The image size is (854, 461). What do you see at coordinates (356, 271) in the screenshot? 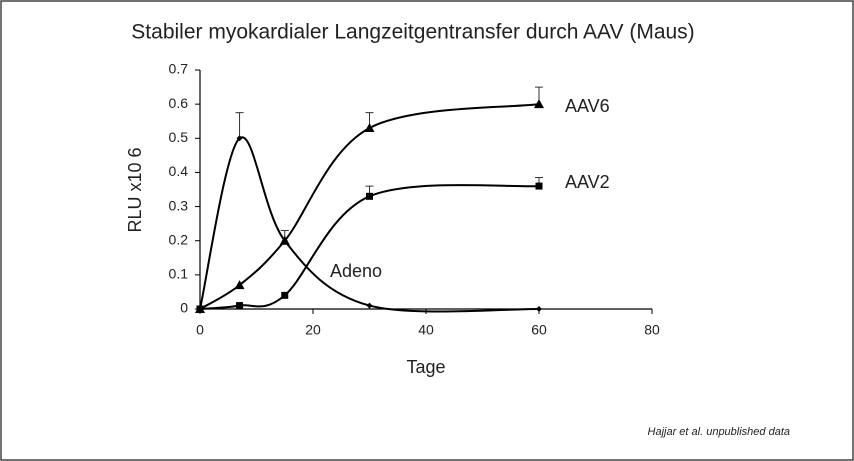
I see `series-label: Adeno` at bounding box center [356, 271].